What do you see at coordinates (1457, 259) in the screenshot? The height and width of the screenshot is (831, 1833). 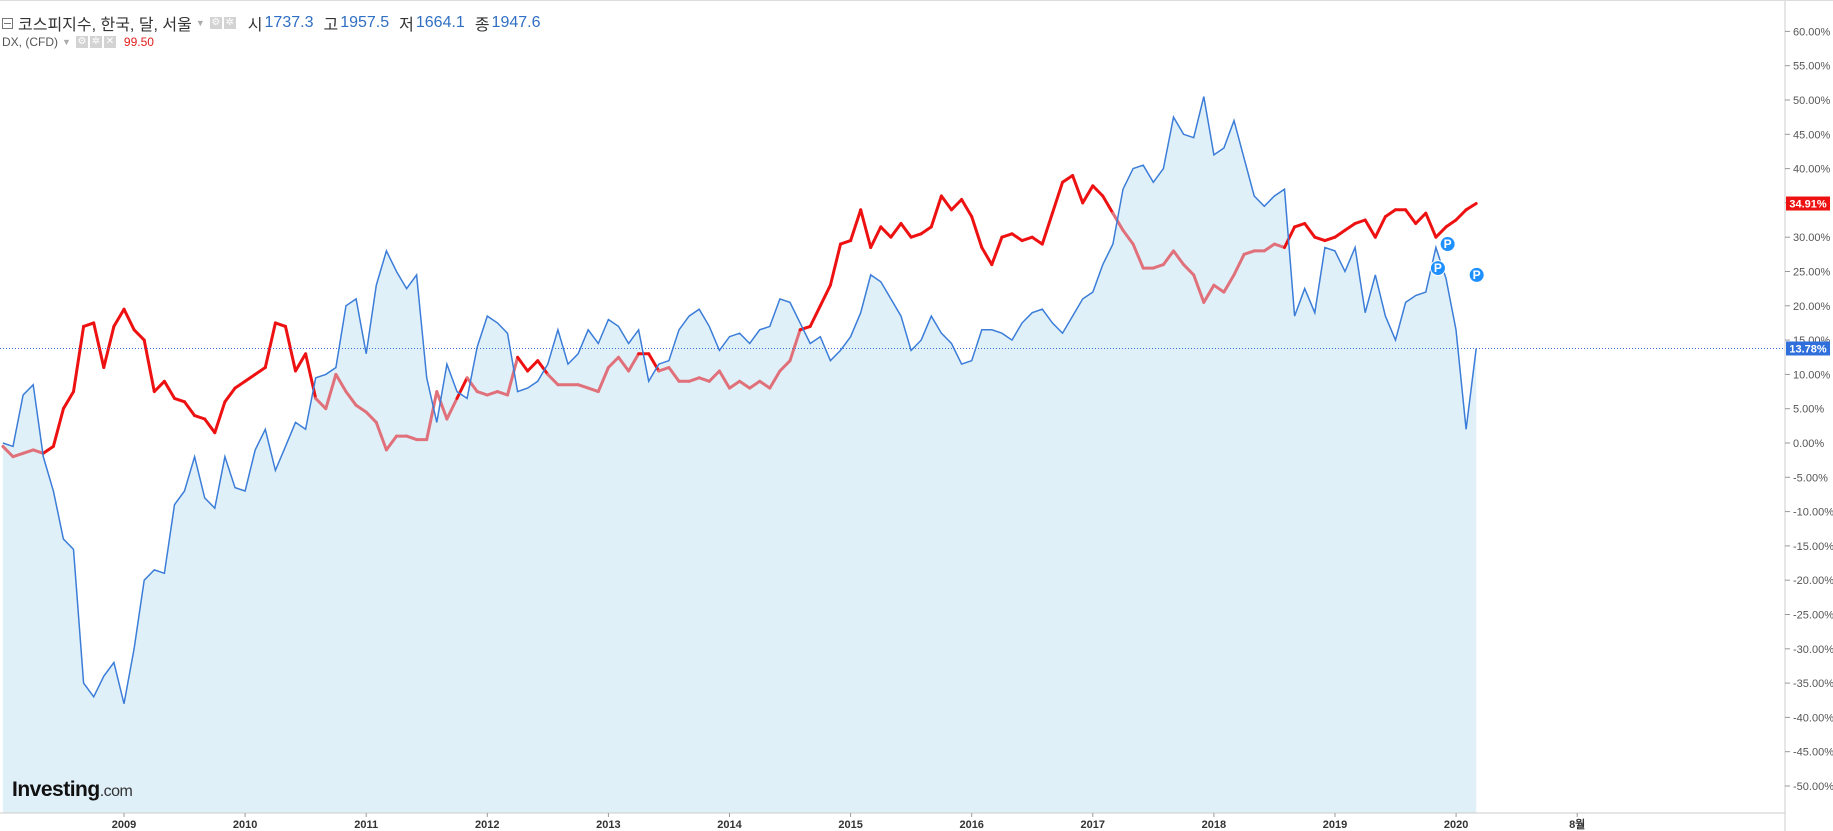 I see `event-markers: PPP` at bounding box center [1457, 259].